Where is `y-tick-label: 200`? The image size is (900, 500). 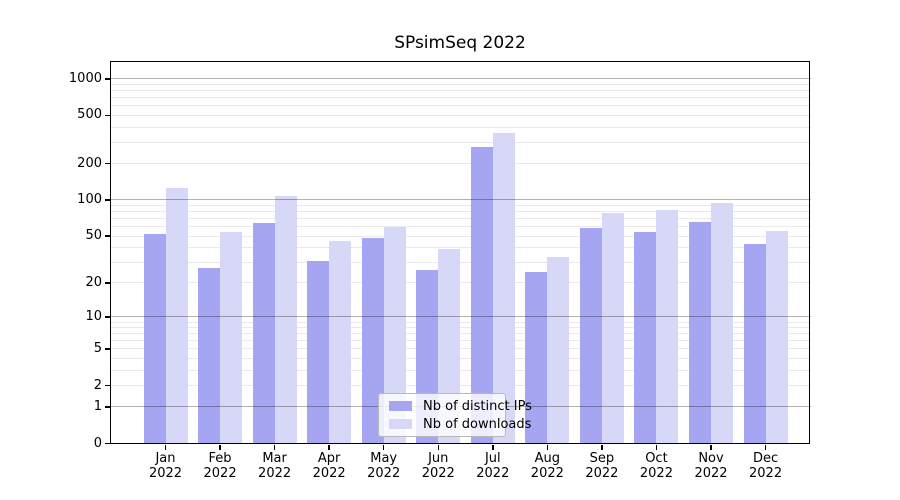 y-tick-label: 200 is located at coordinates (89, 163).